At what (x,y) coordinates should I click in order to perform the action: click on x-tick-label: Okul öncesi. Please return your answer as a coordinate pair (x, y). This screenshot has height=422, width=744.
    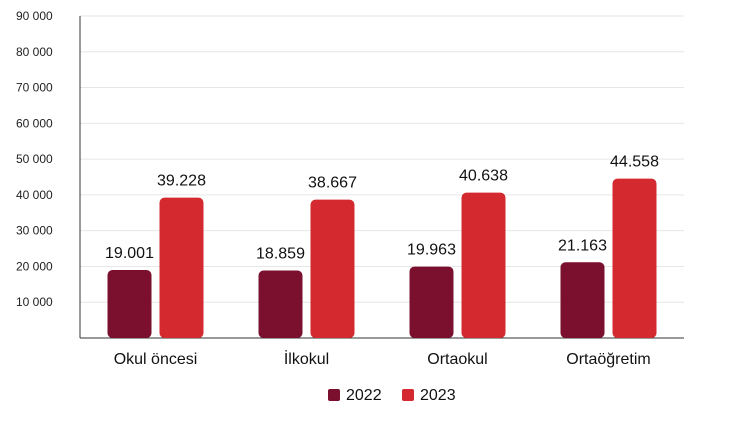
    Looking at the image, I should click on (156, 359).